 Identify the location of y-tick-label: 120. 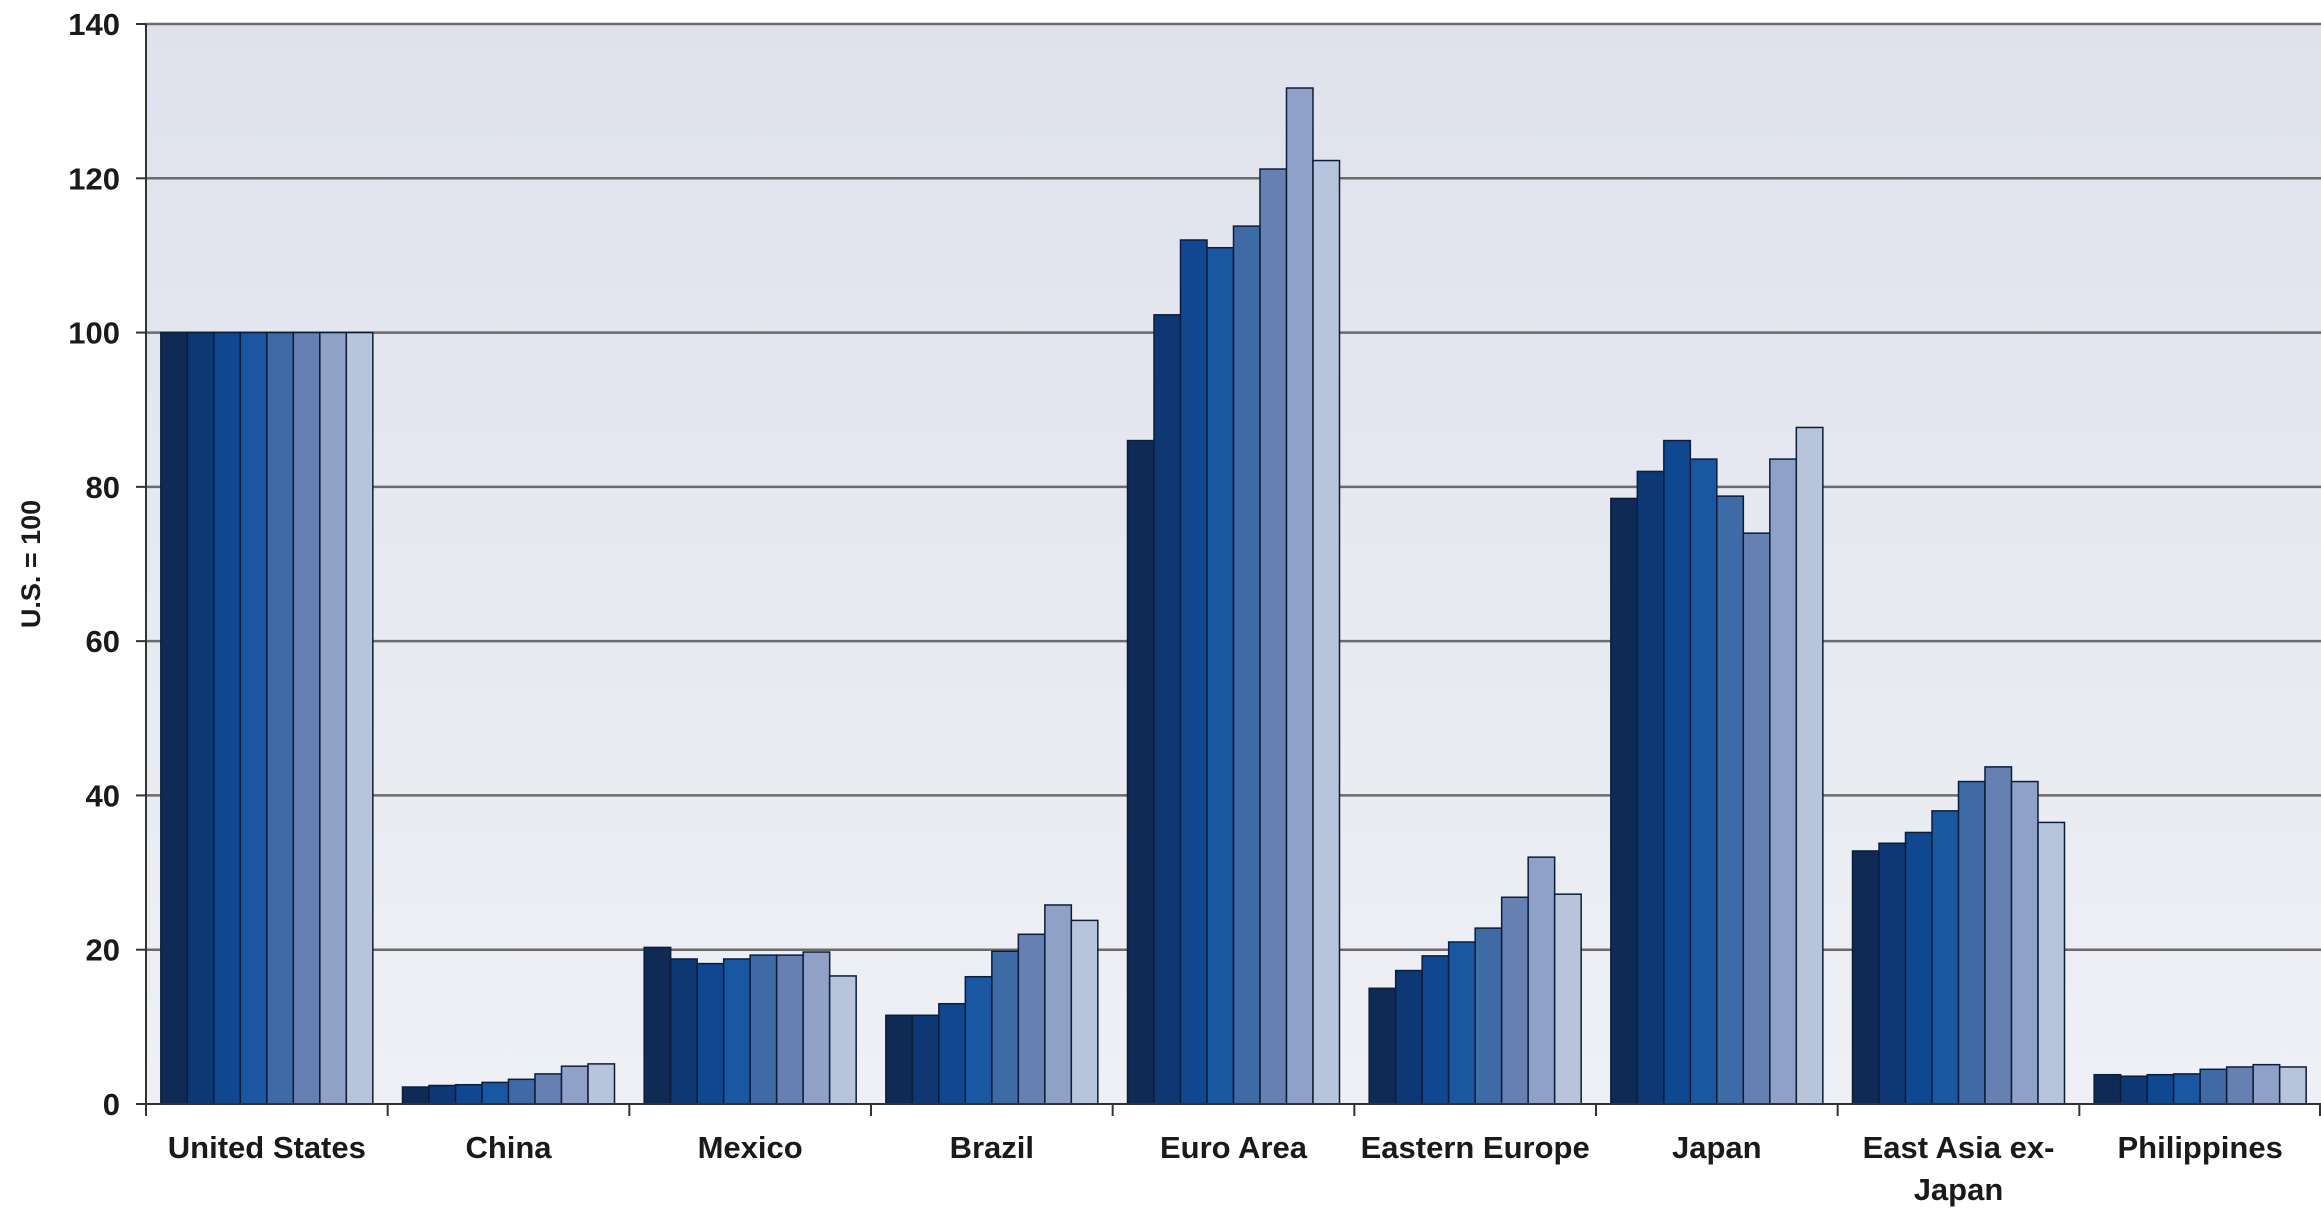
(94, 178).